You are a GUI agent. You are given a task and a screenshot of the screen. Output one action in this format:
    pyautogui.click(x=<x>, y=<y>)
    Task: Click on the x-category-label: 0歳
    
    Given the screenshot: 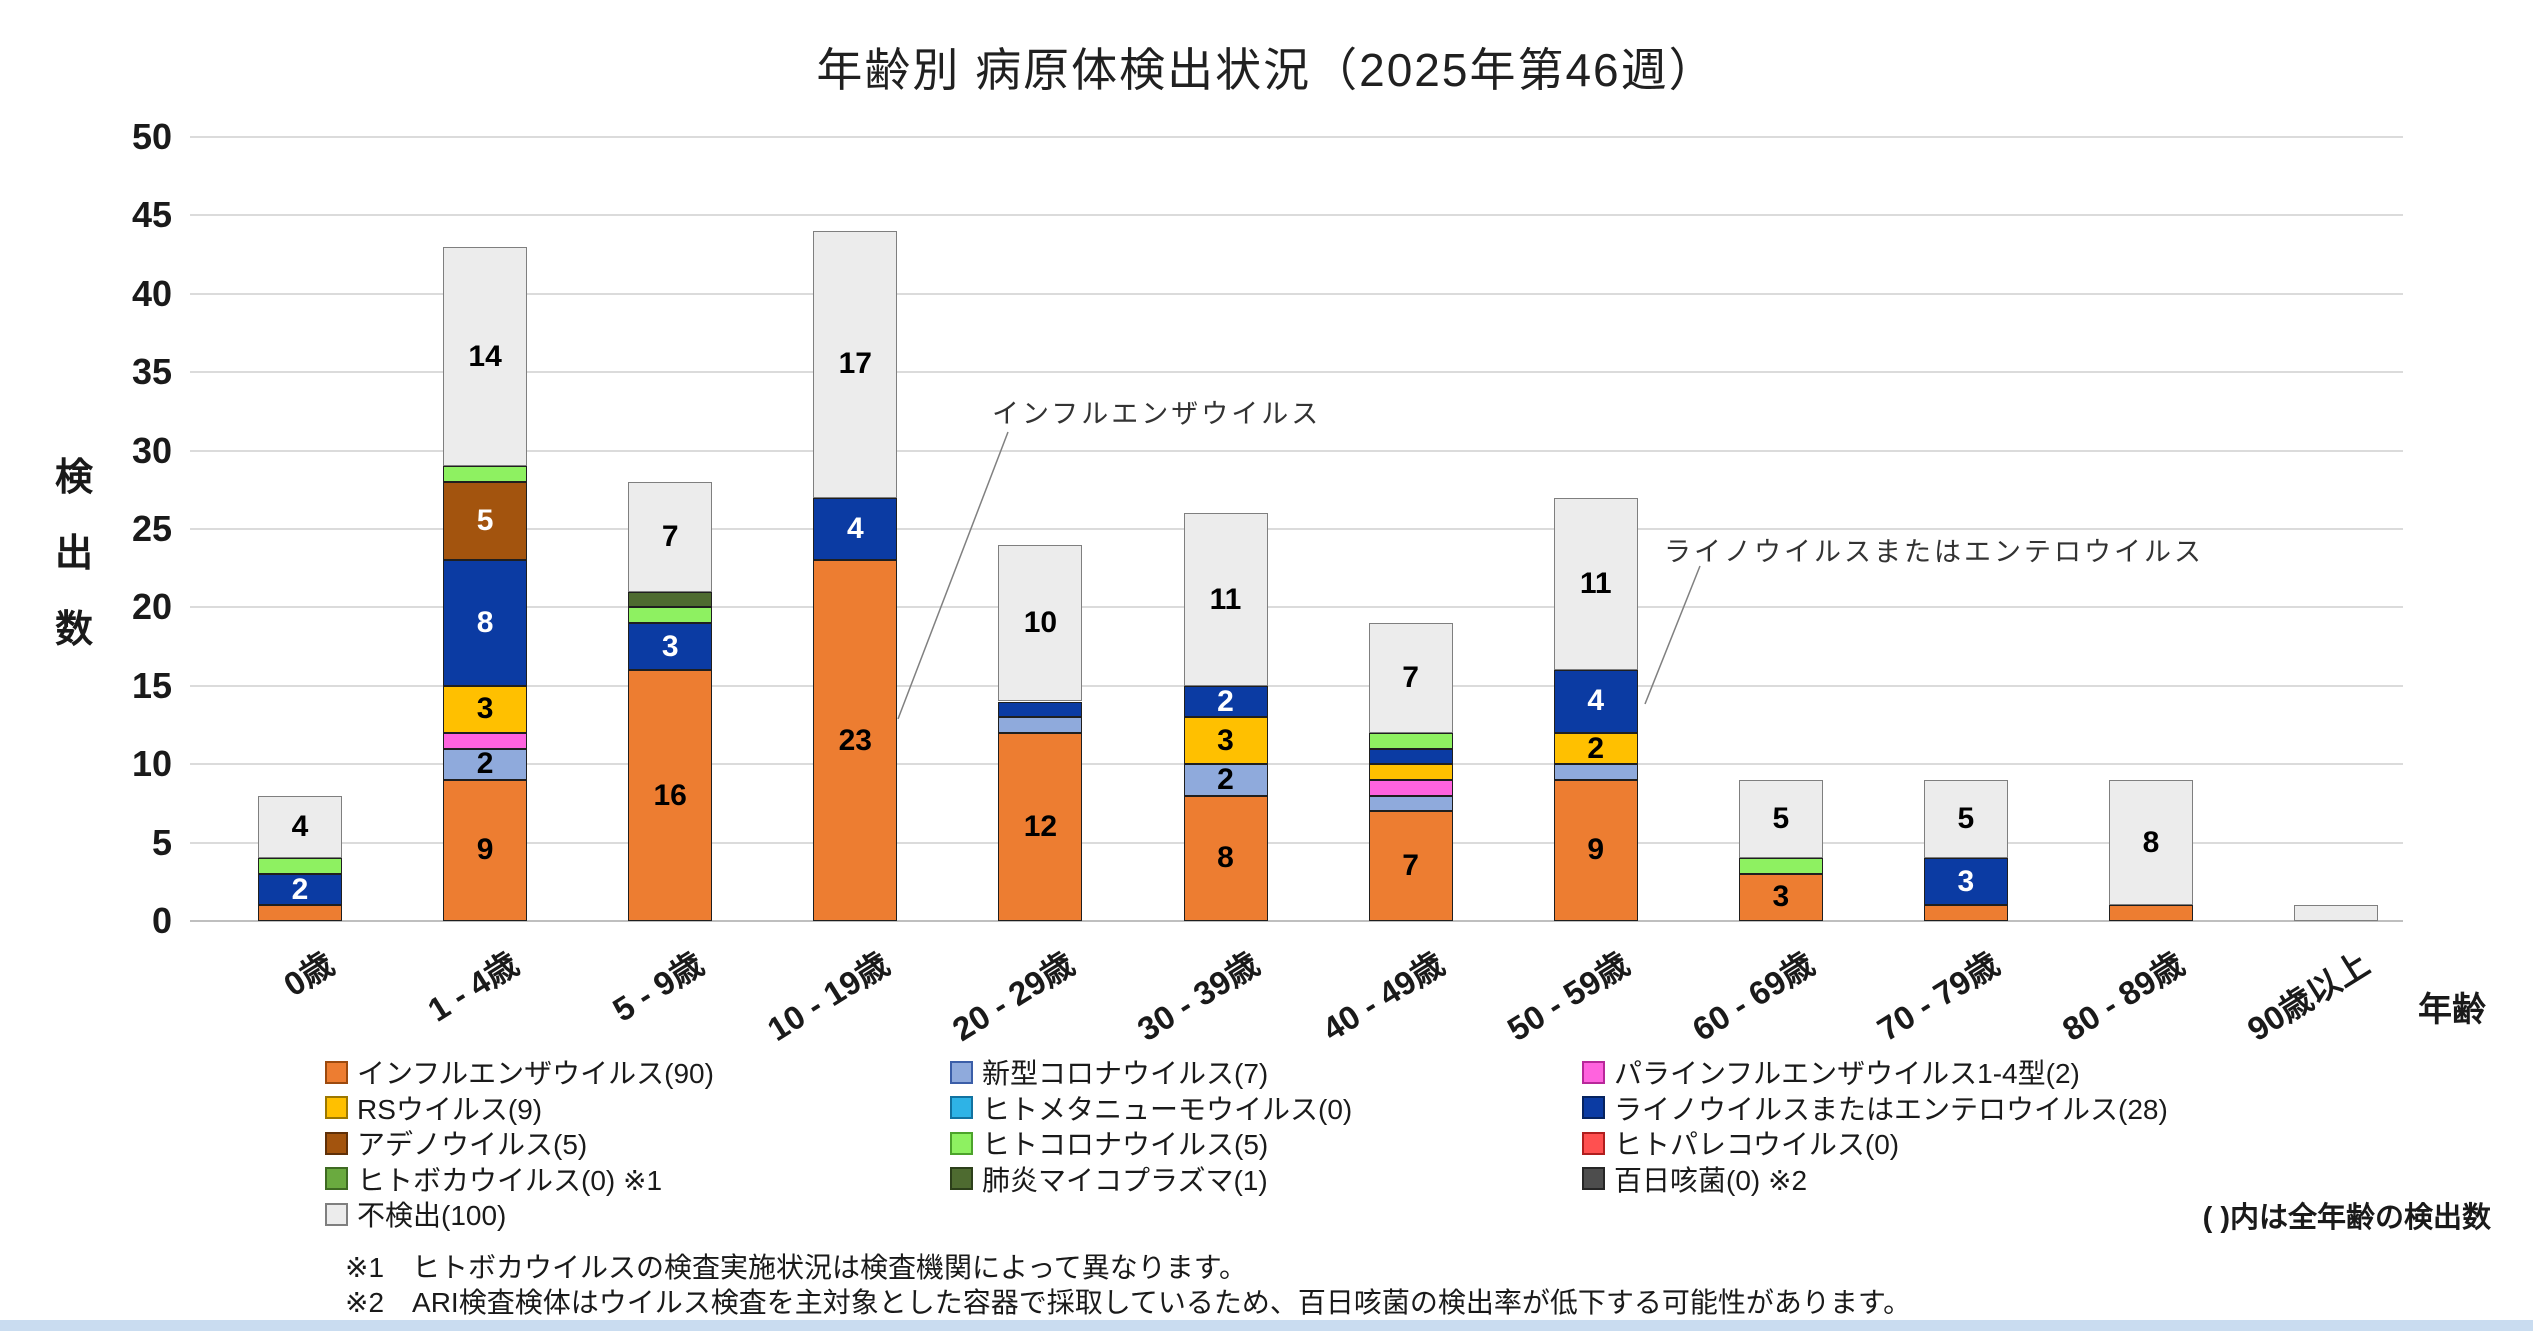 What is the action you would take?
    pyautogui.click(x=308, y=974)
    